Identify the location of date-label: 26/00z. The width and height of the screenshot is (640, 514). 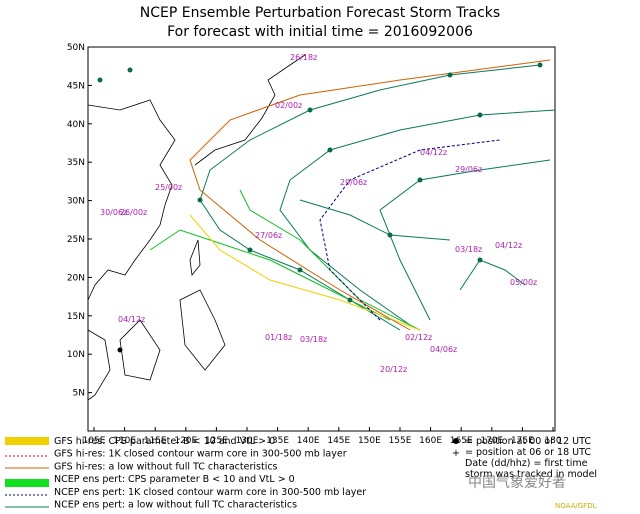
(133, 212).